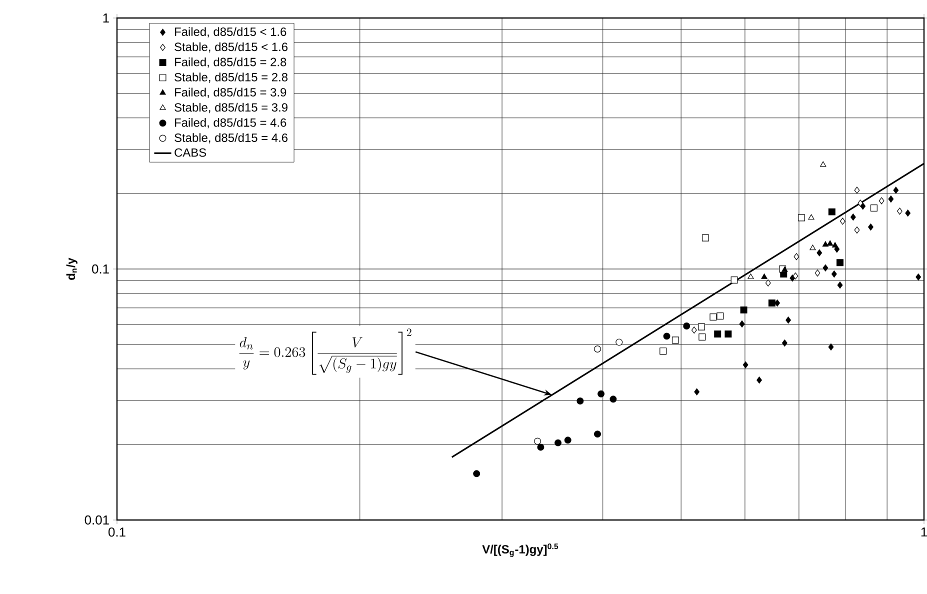 Image resolution: width=927 pixels, height=594 pixels. I want to click on y-axis-title: d$_{n}$/y, so click(72, 269).